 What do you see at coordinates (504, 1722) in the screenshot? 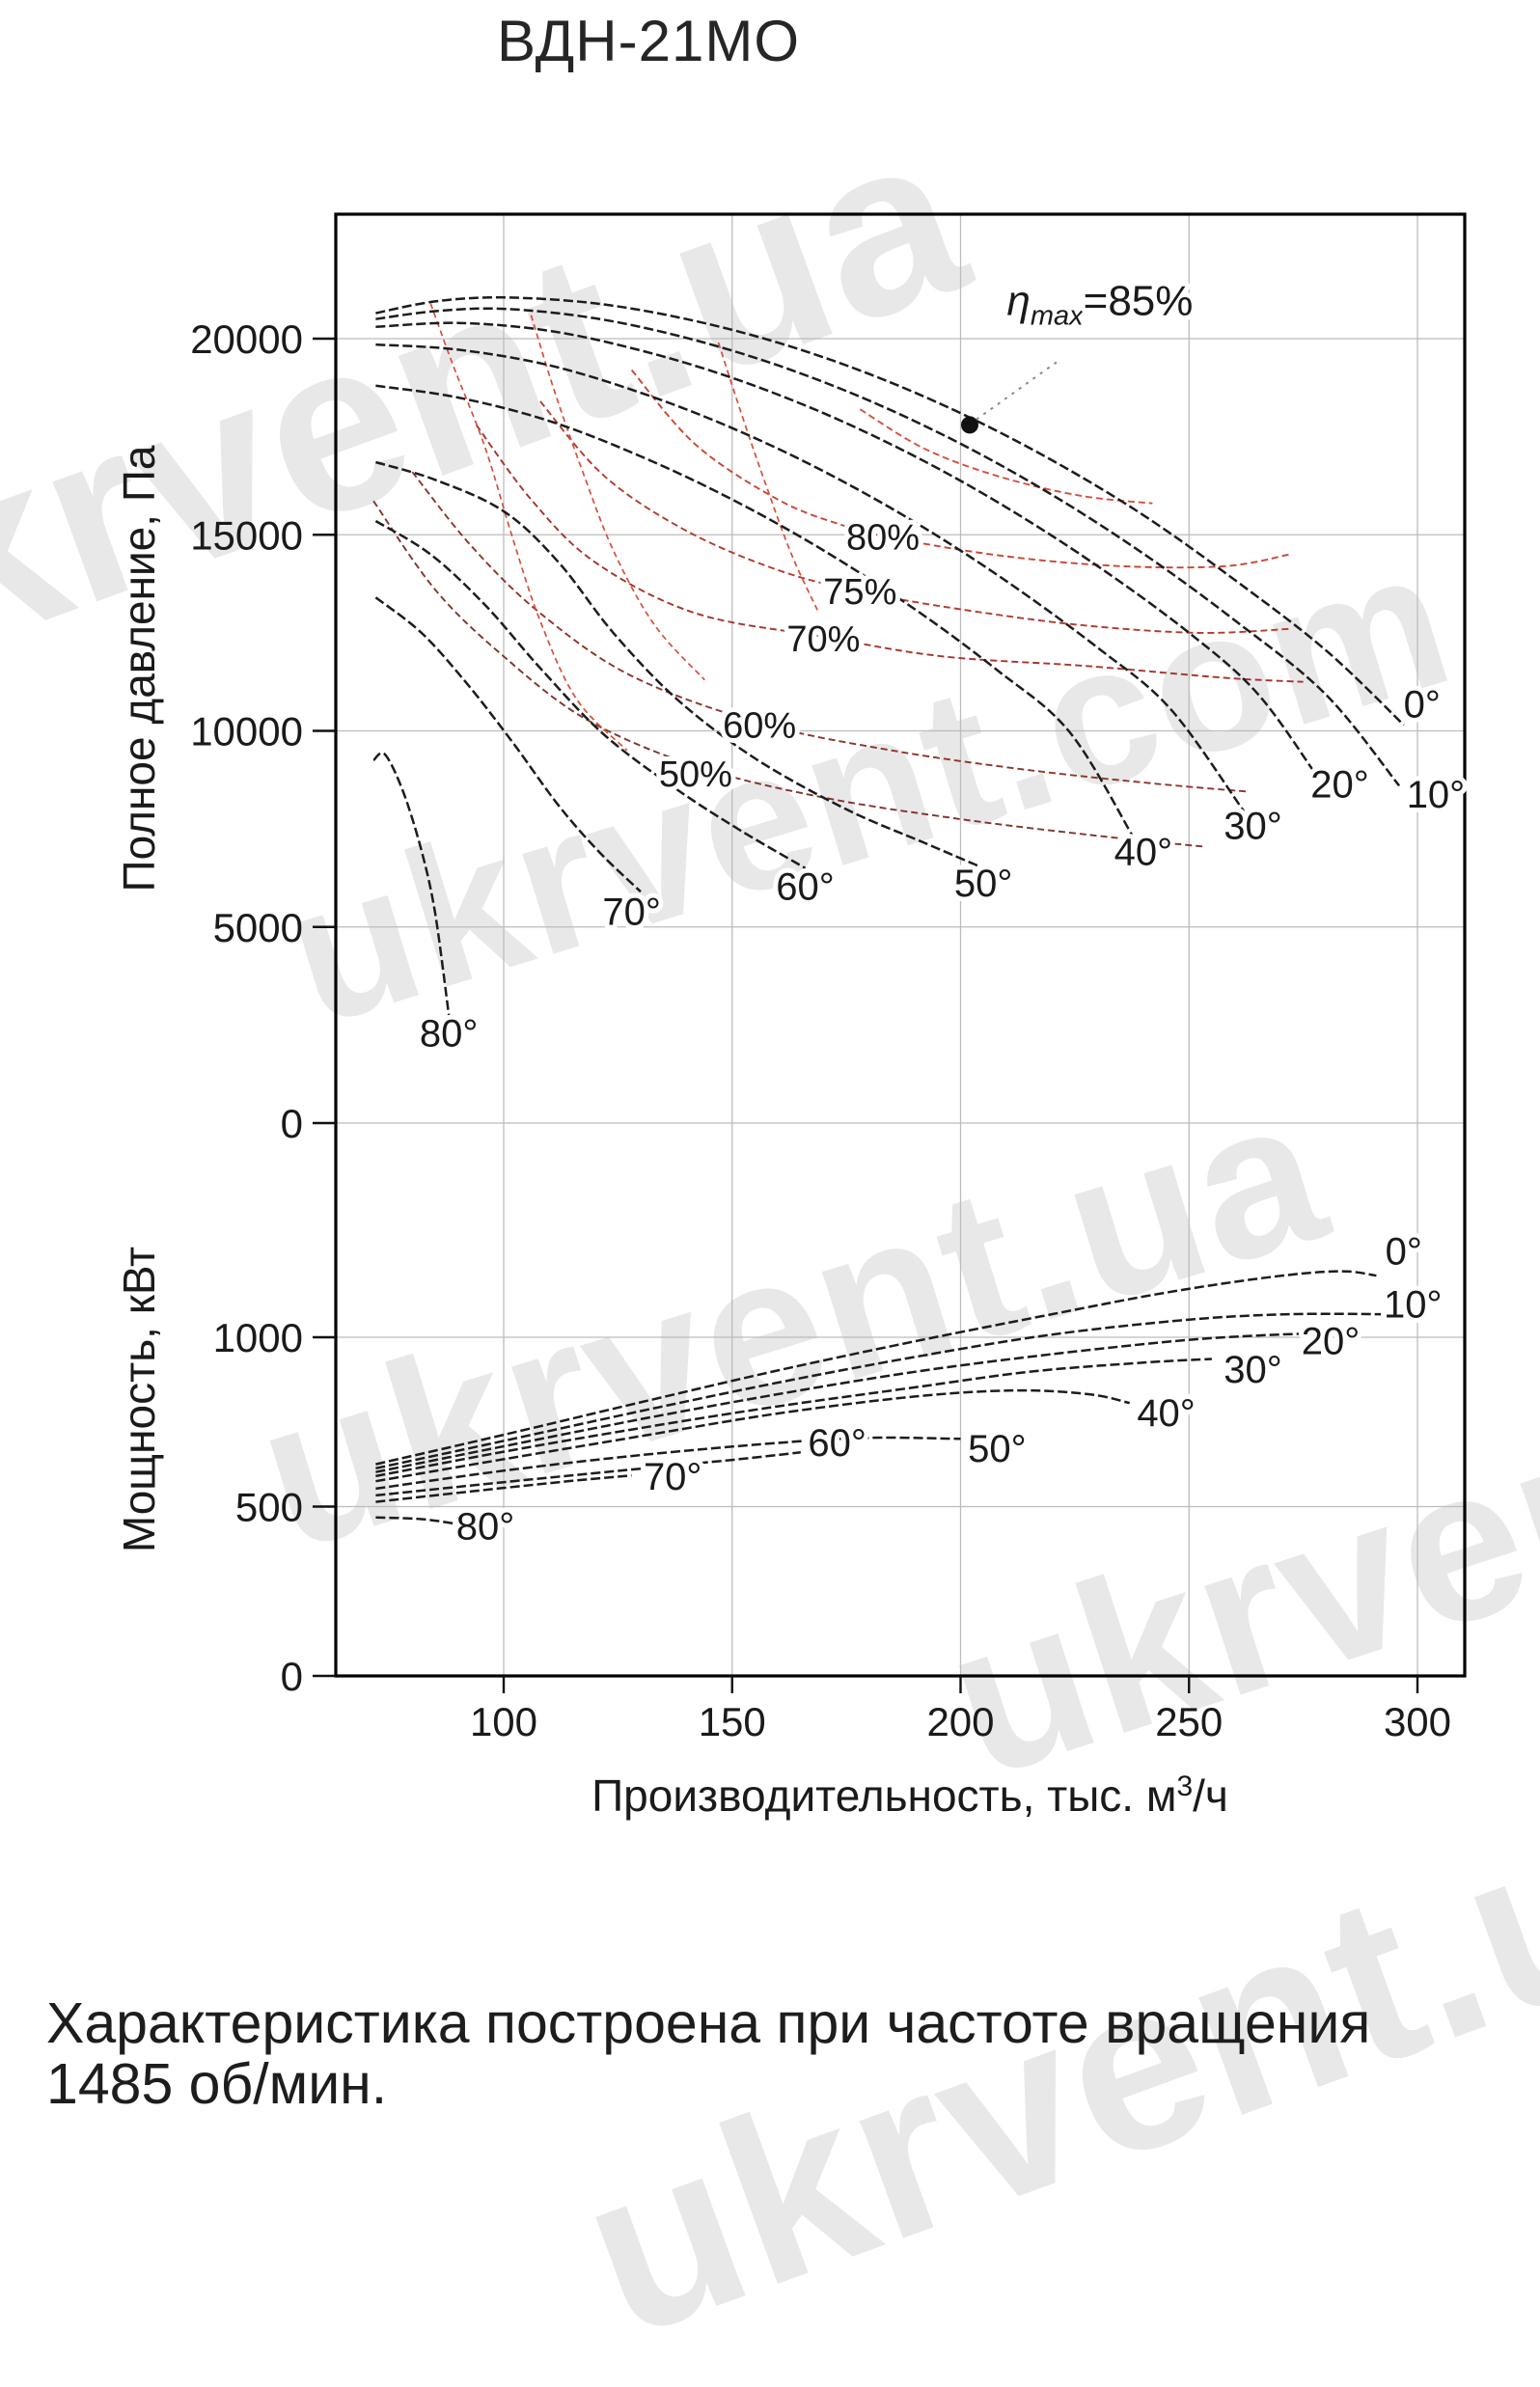
I see `x-tick-label: 100` at bounding box center [504, 1722].